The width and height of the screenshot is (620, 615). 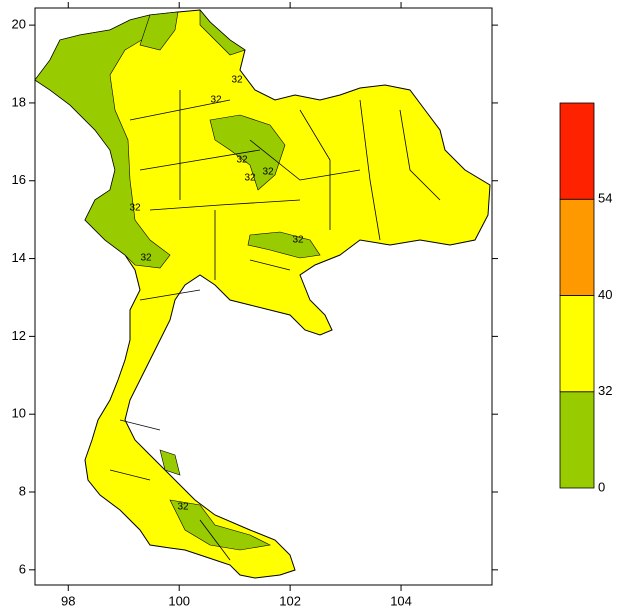 What do you see at coordinates (68, 600) in the screenshot?
I see `x-tick-label: 98` at bounding box center [68, 600].